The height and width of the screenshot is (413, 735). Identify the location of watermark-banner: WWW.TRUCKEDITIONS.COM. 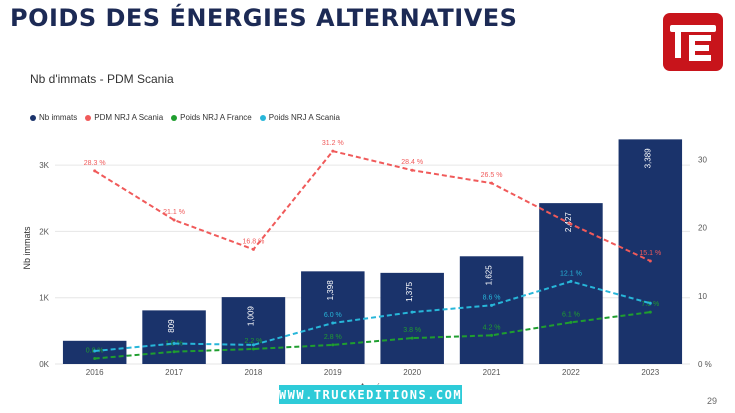
(370, 394).